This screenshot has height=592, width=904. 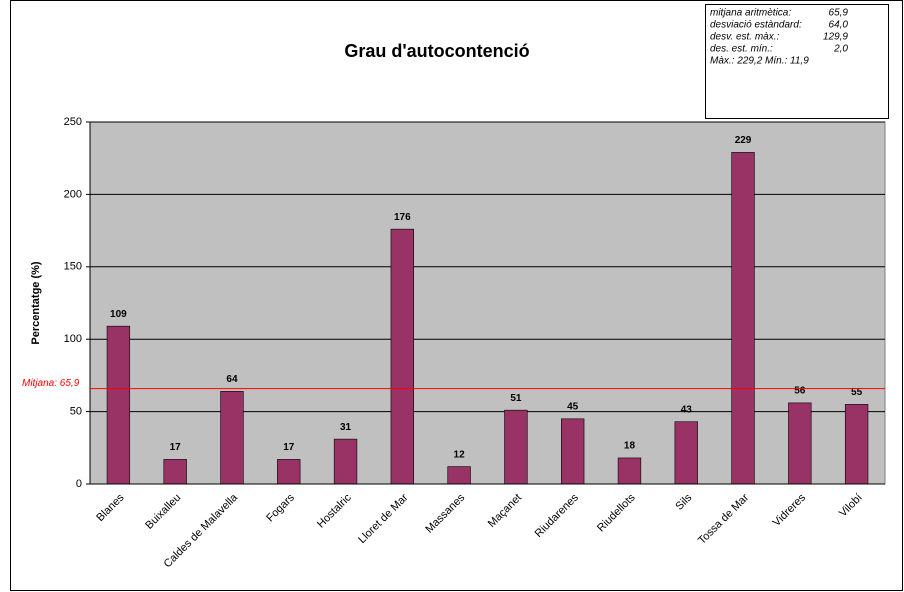 What do you see at coordinates (73, 339) in the screenshot?
I see `y-tick-label: 100` at bounding box center [73, 339].